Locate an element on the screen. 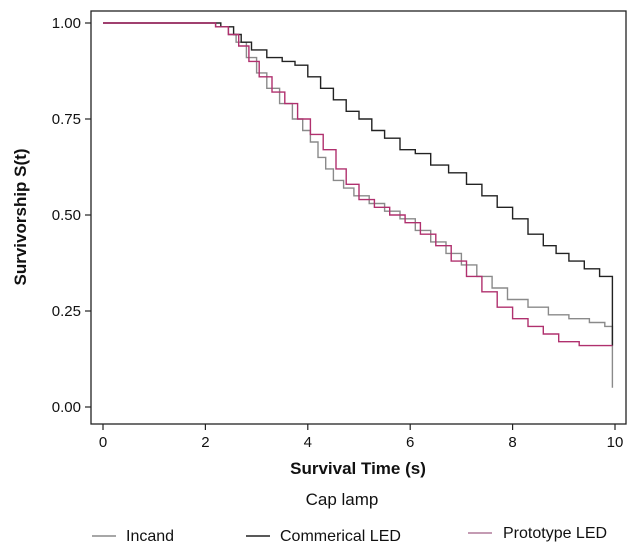 The width and height of the screenshot is (630, 546). y-tick-label: 1.00 is located at coordinates (66, 23).